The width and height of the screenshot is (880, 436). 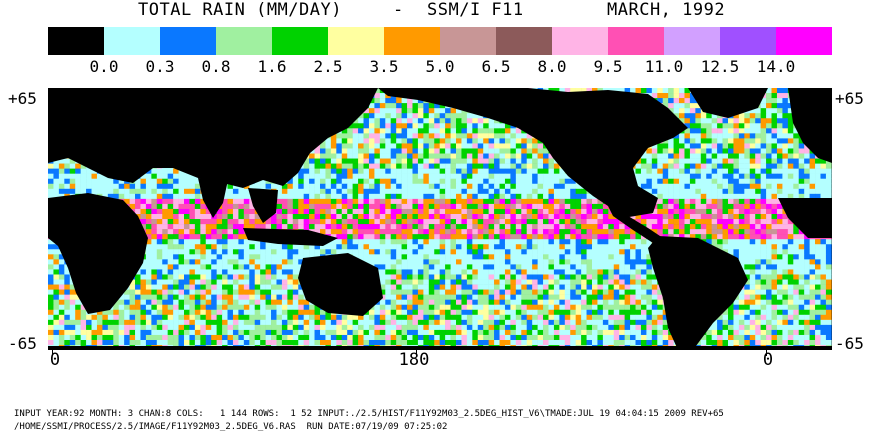 What do you see at coordinates (414, 360) in the screenshot?
I see `lon-label-180: 180` at bounding box center [414, 360].